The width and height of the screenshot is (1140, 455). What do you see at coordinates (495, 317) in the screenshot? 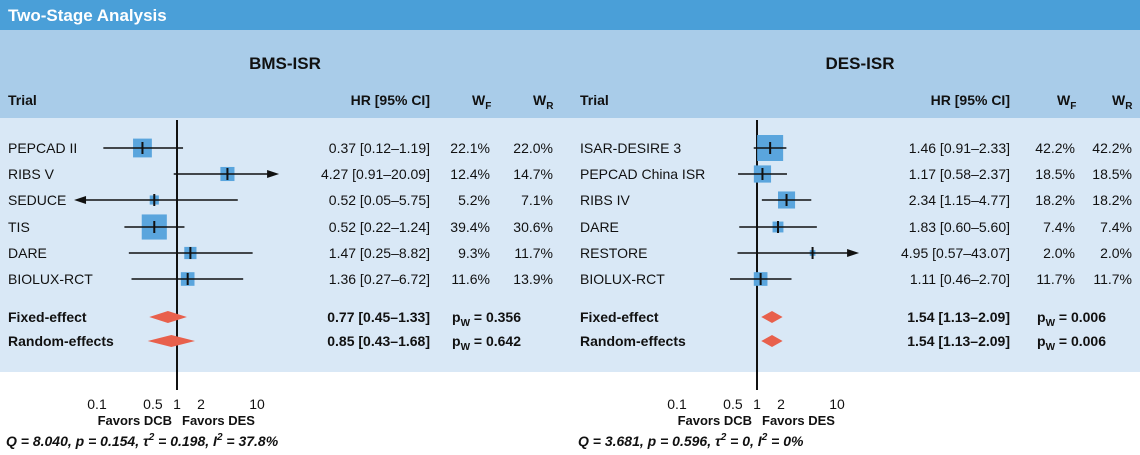
I see `rich-part: = 0.356` at bounding box center [495, 317].